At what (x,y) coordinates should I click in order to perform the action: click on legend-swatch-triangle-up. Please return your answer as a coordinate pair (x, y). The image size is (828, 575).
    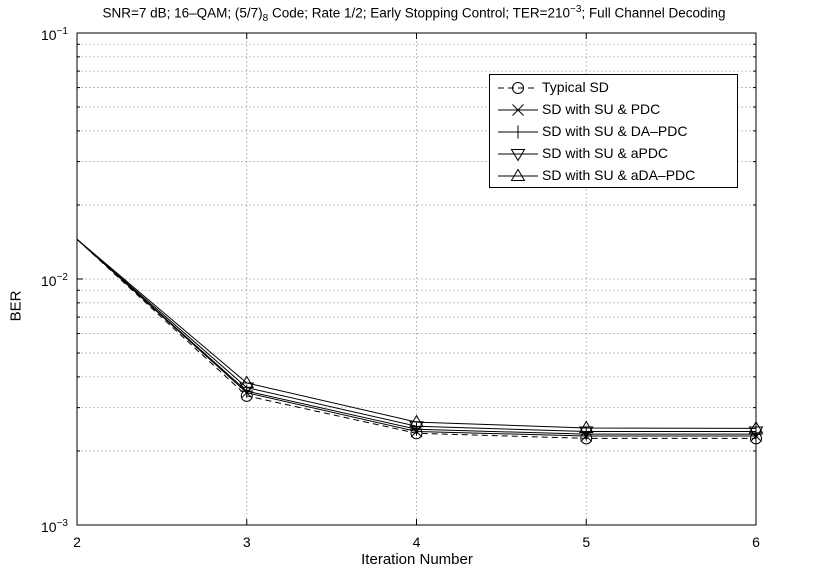
    Looking at the image, I should click on (518, 174).